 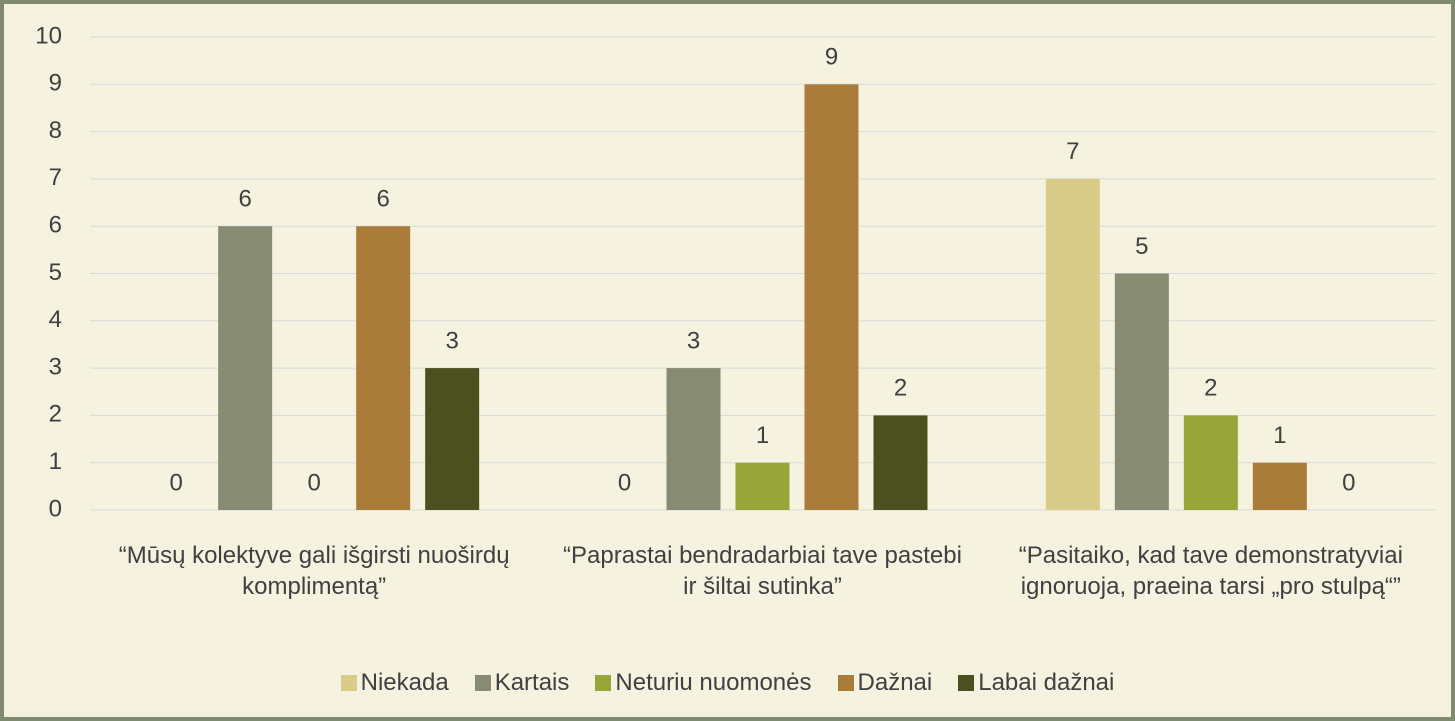 I want to click on legend-label: Labai dažnai, so click(x=1046, y=682).